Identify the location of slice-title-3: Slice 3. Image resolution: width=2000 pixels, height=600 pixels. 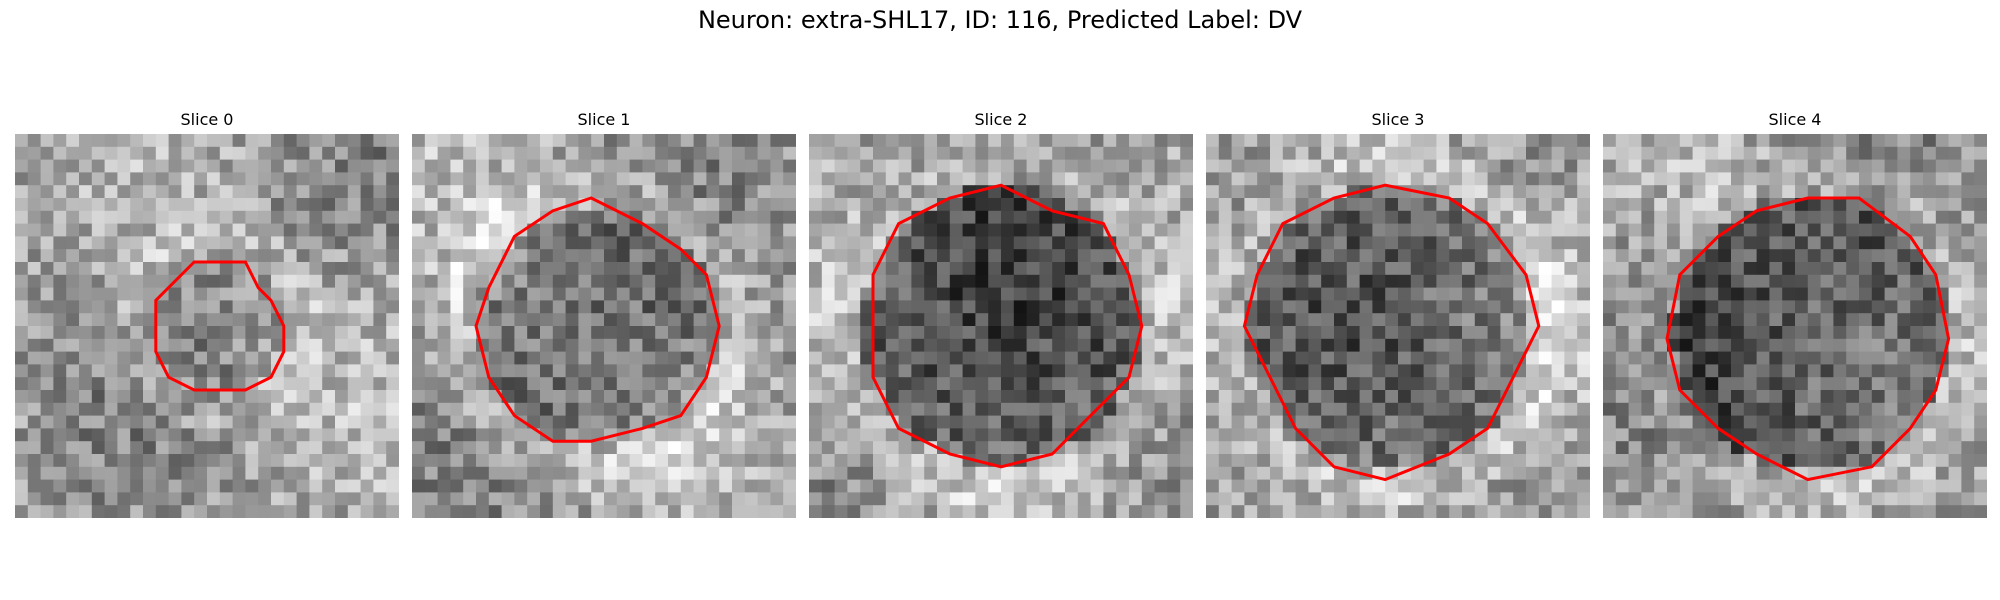
(1398, 119).